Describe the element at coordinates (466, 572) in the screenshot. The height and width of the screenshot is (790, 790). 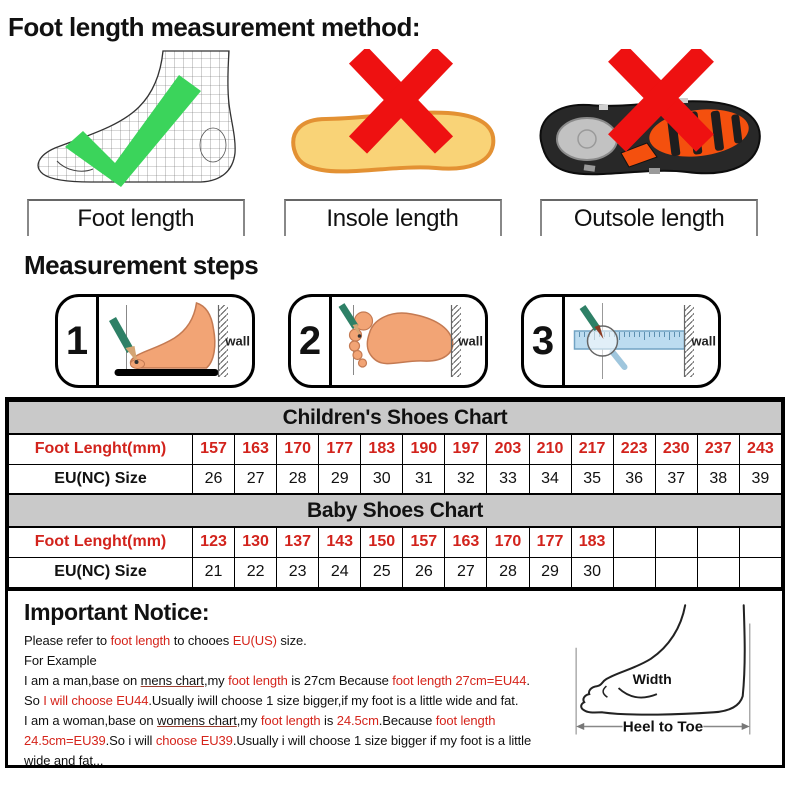
I see `size-cell: 27` at that location.